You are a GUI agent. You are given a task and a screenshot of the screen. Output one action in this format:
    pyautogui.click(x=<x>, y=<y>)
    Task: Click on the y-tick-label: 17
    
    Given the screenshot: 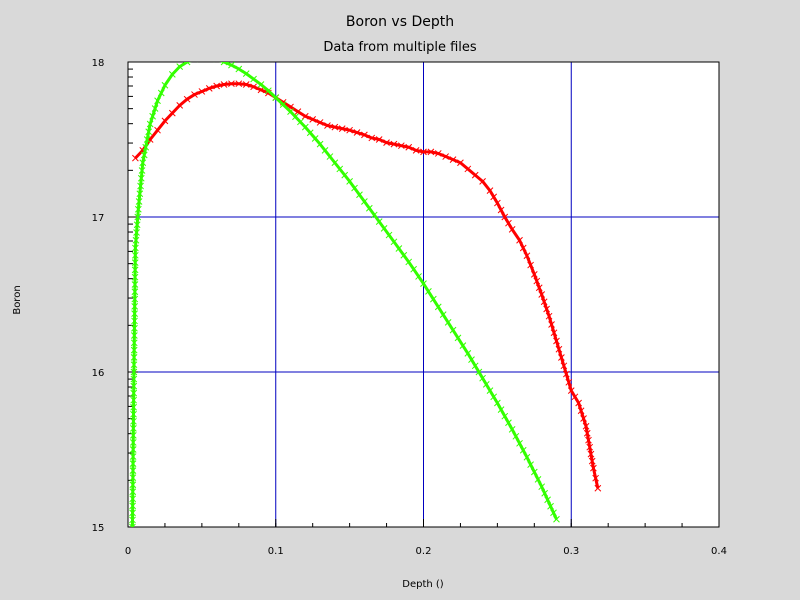 What is the action you would take?
    pyautogui.click(x=98, y=218)
    